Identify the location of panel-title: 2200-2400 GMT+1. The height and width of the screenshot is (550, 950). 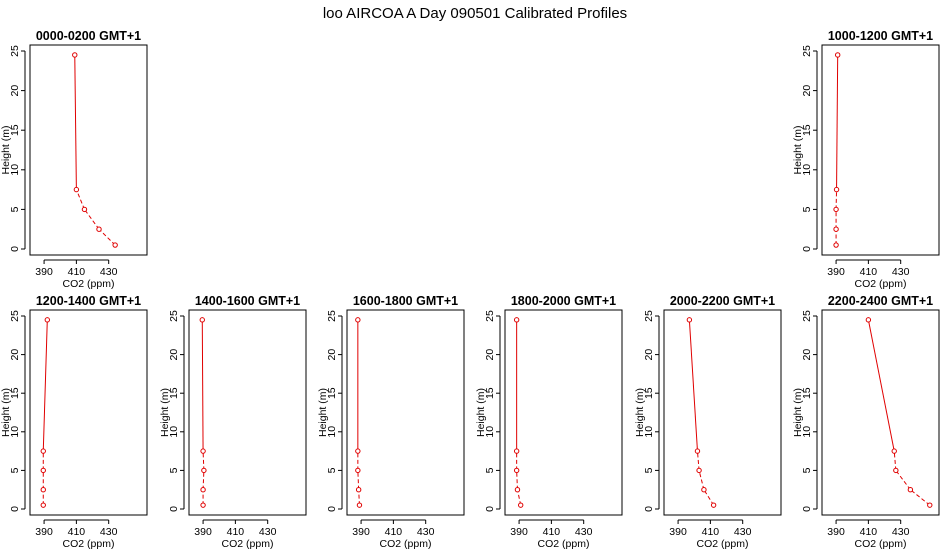
(880, 301).